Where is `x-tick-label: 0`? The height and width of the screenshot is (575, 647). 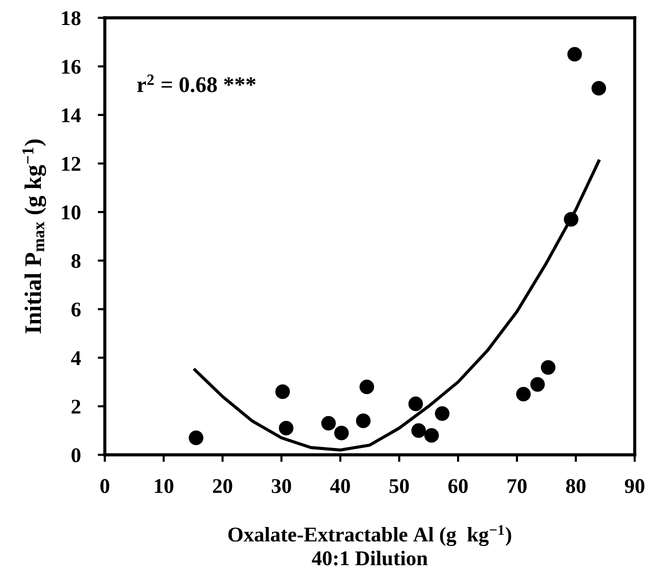
x-tick-label: 0 is located at coordinates (105, 486).